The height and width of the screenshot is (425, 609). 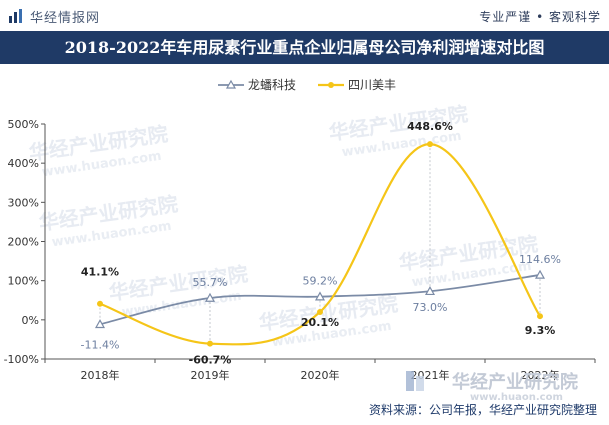 I want to click on data-label: 59.2%, so click(x=320, y=281).